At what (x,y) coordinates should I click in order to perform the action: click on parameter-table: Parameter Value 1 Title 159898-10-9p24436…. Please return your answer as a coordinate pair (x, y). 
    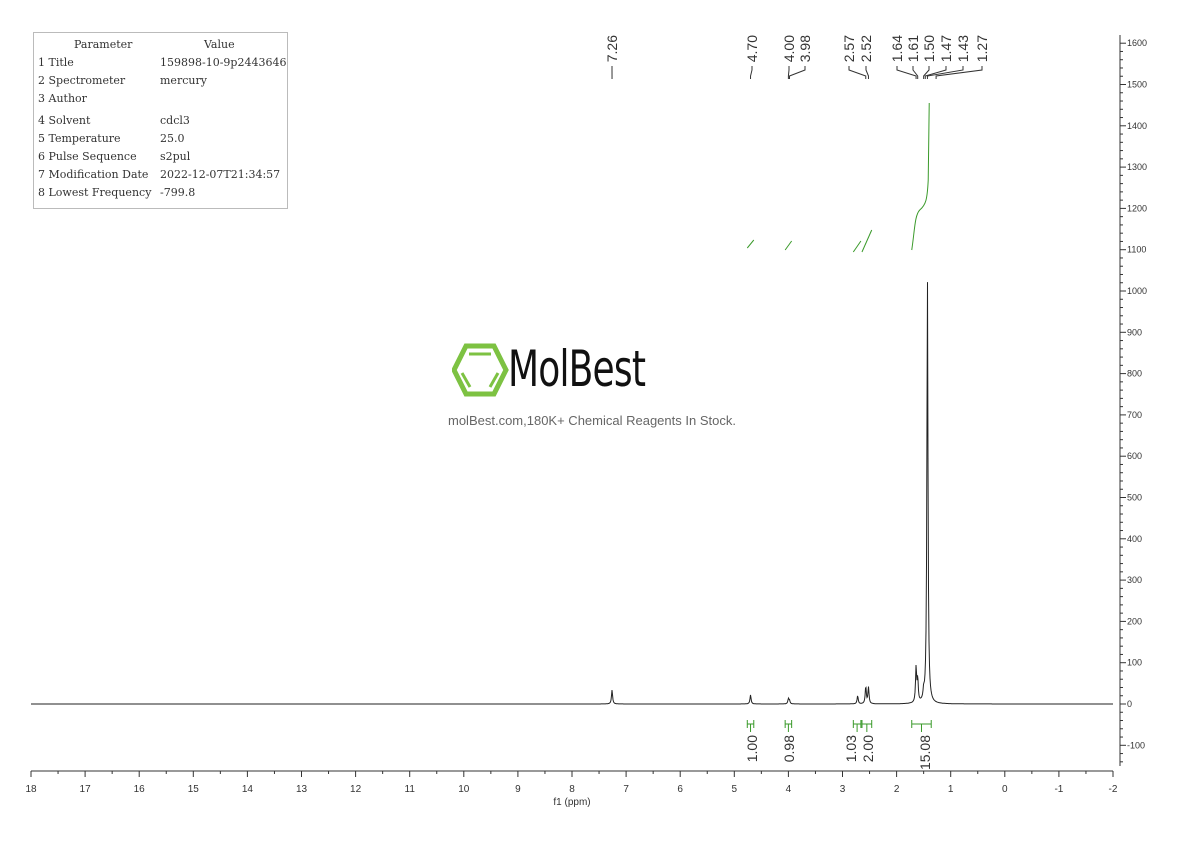
    Looking at the image, I should click on (160, 120).